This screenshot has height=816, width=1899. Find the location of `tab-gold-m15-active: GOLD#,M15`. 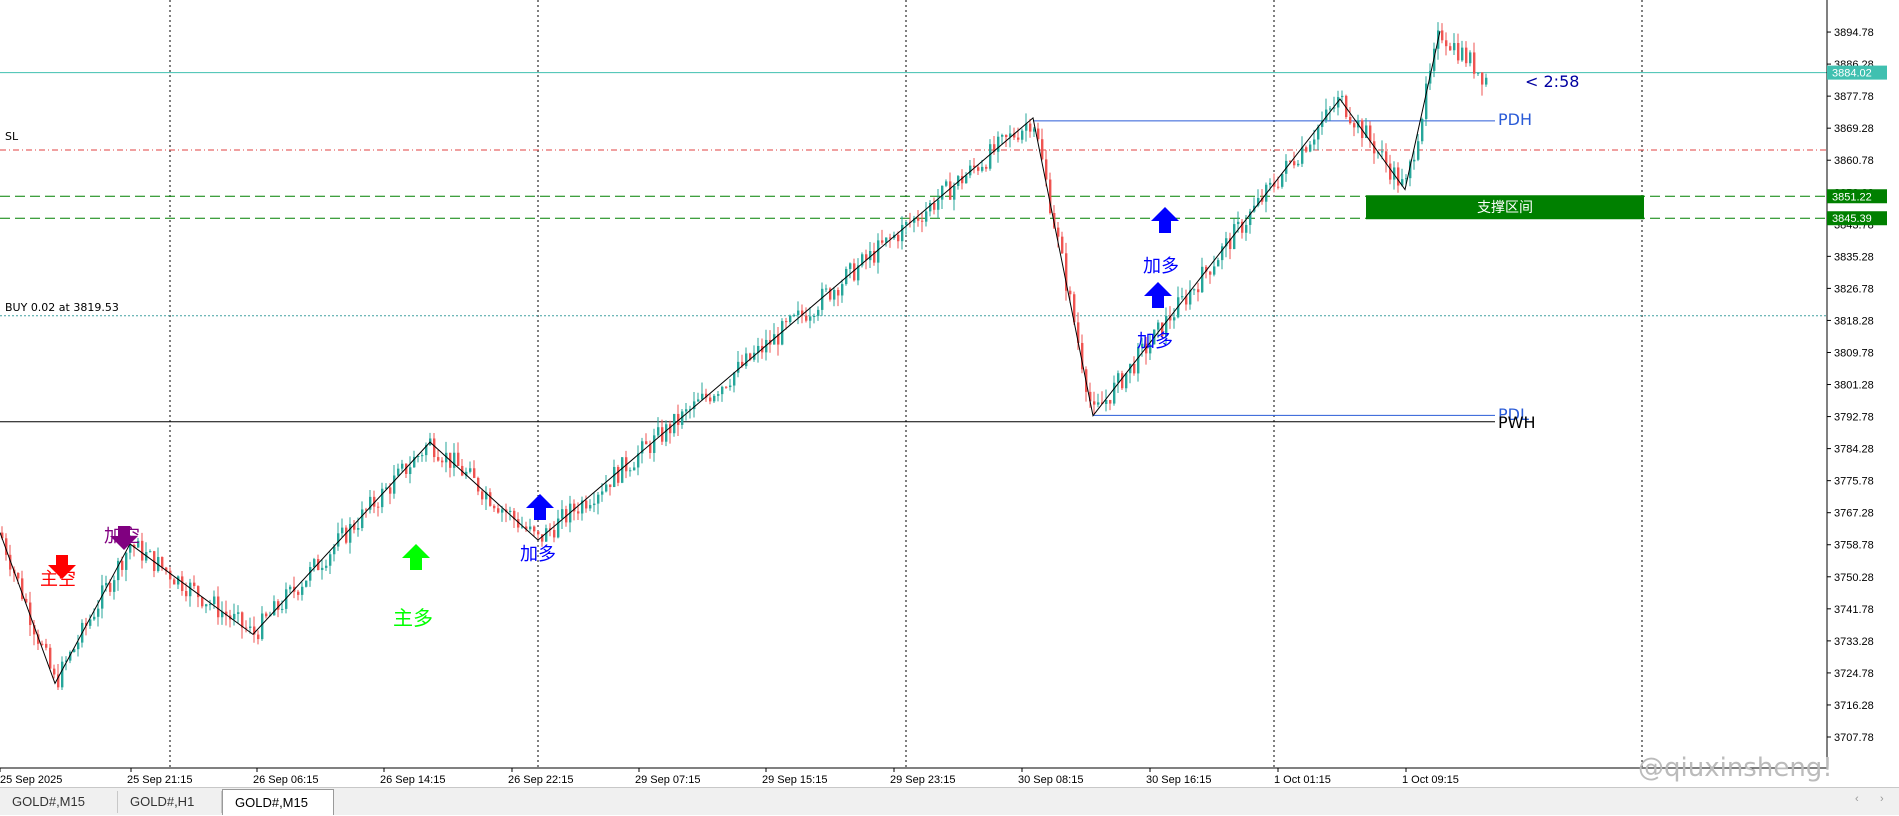

tab-gold-m15-active: GOLD#,M15 is located at coordinates (278, 802).